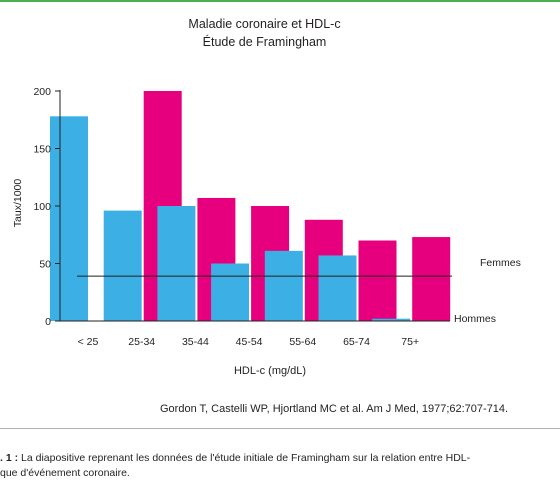 Image resolution: width=560 pixels, height=482 pixels. What do you see at coordinates (500, 263) in the screenshot?
I see `series-label-femmes: Femmes` at bounding box center [500, 263].